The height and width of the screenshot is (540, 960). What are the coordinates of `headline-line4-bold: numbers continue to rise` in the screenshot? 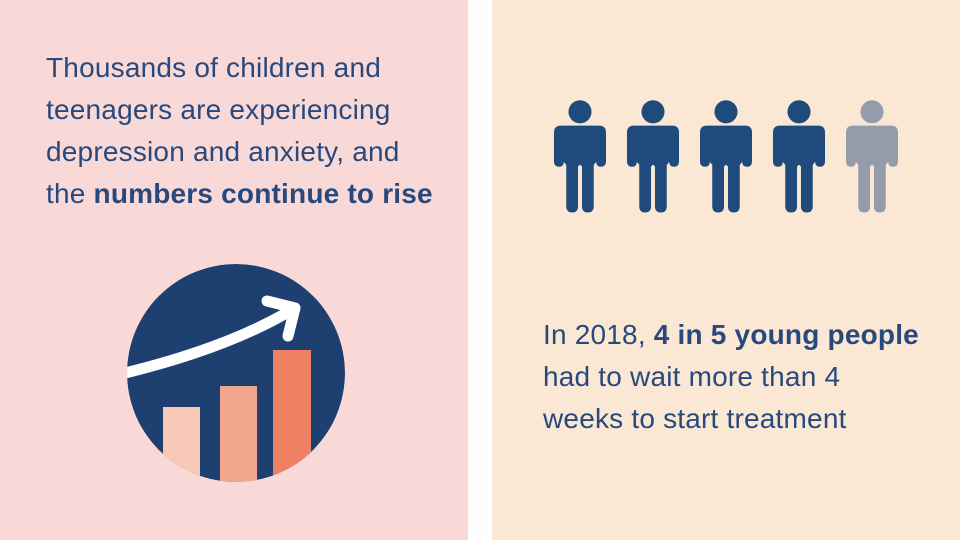 It's located at (263, 193).